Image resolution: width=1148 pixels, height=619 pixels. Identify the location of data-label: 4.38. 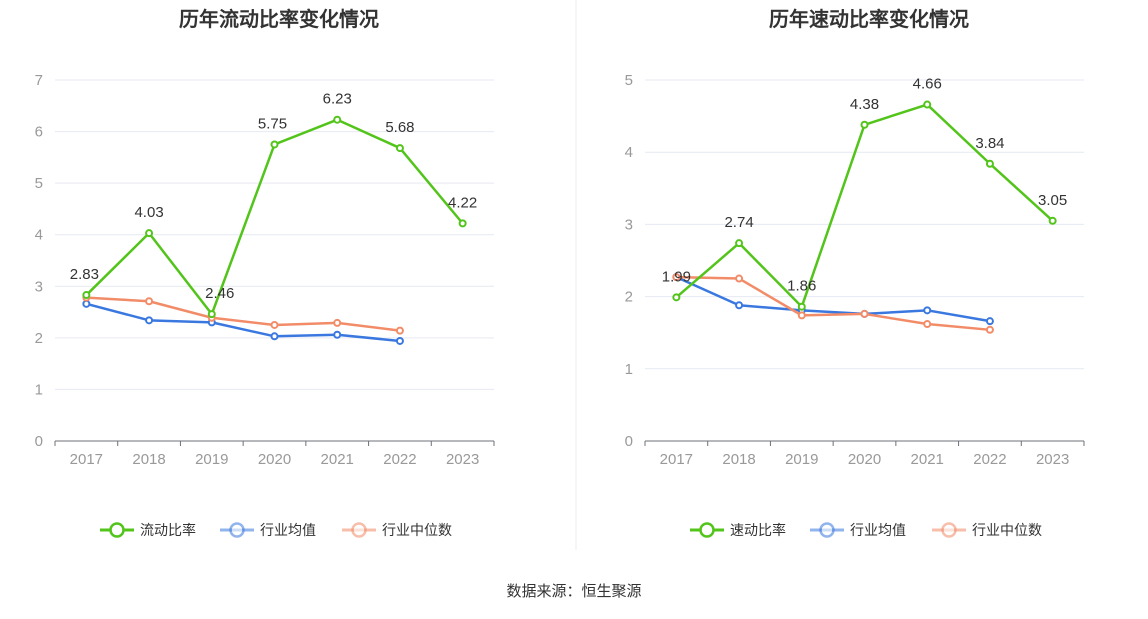
(864, 104).